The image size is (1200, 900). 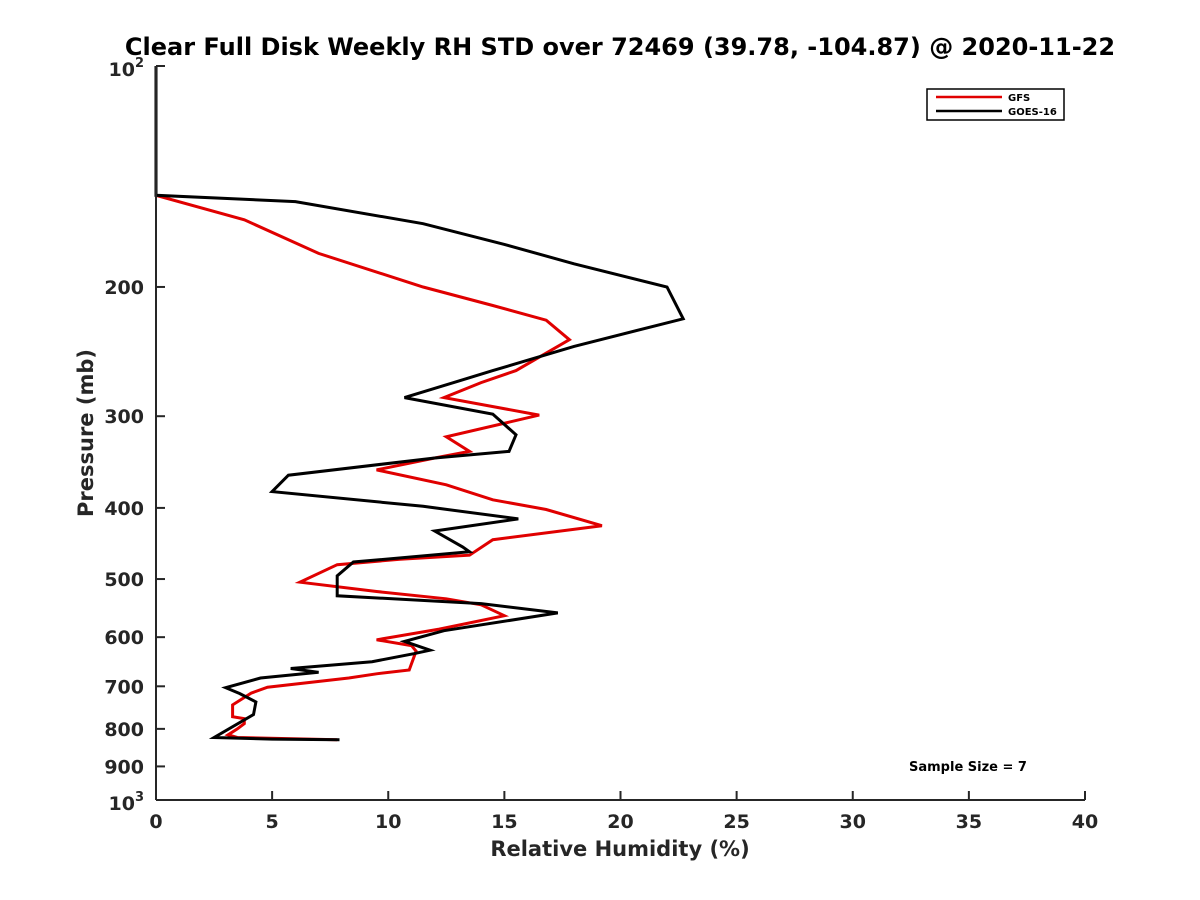 I want to click on x-tick-label-30: 30, so click(x=853, y=822).